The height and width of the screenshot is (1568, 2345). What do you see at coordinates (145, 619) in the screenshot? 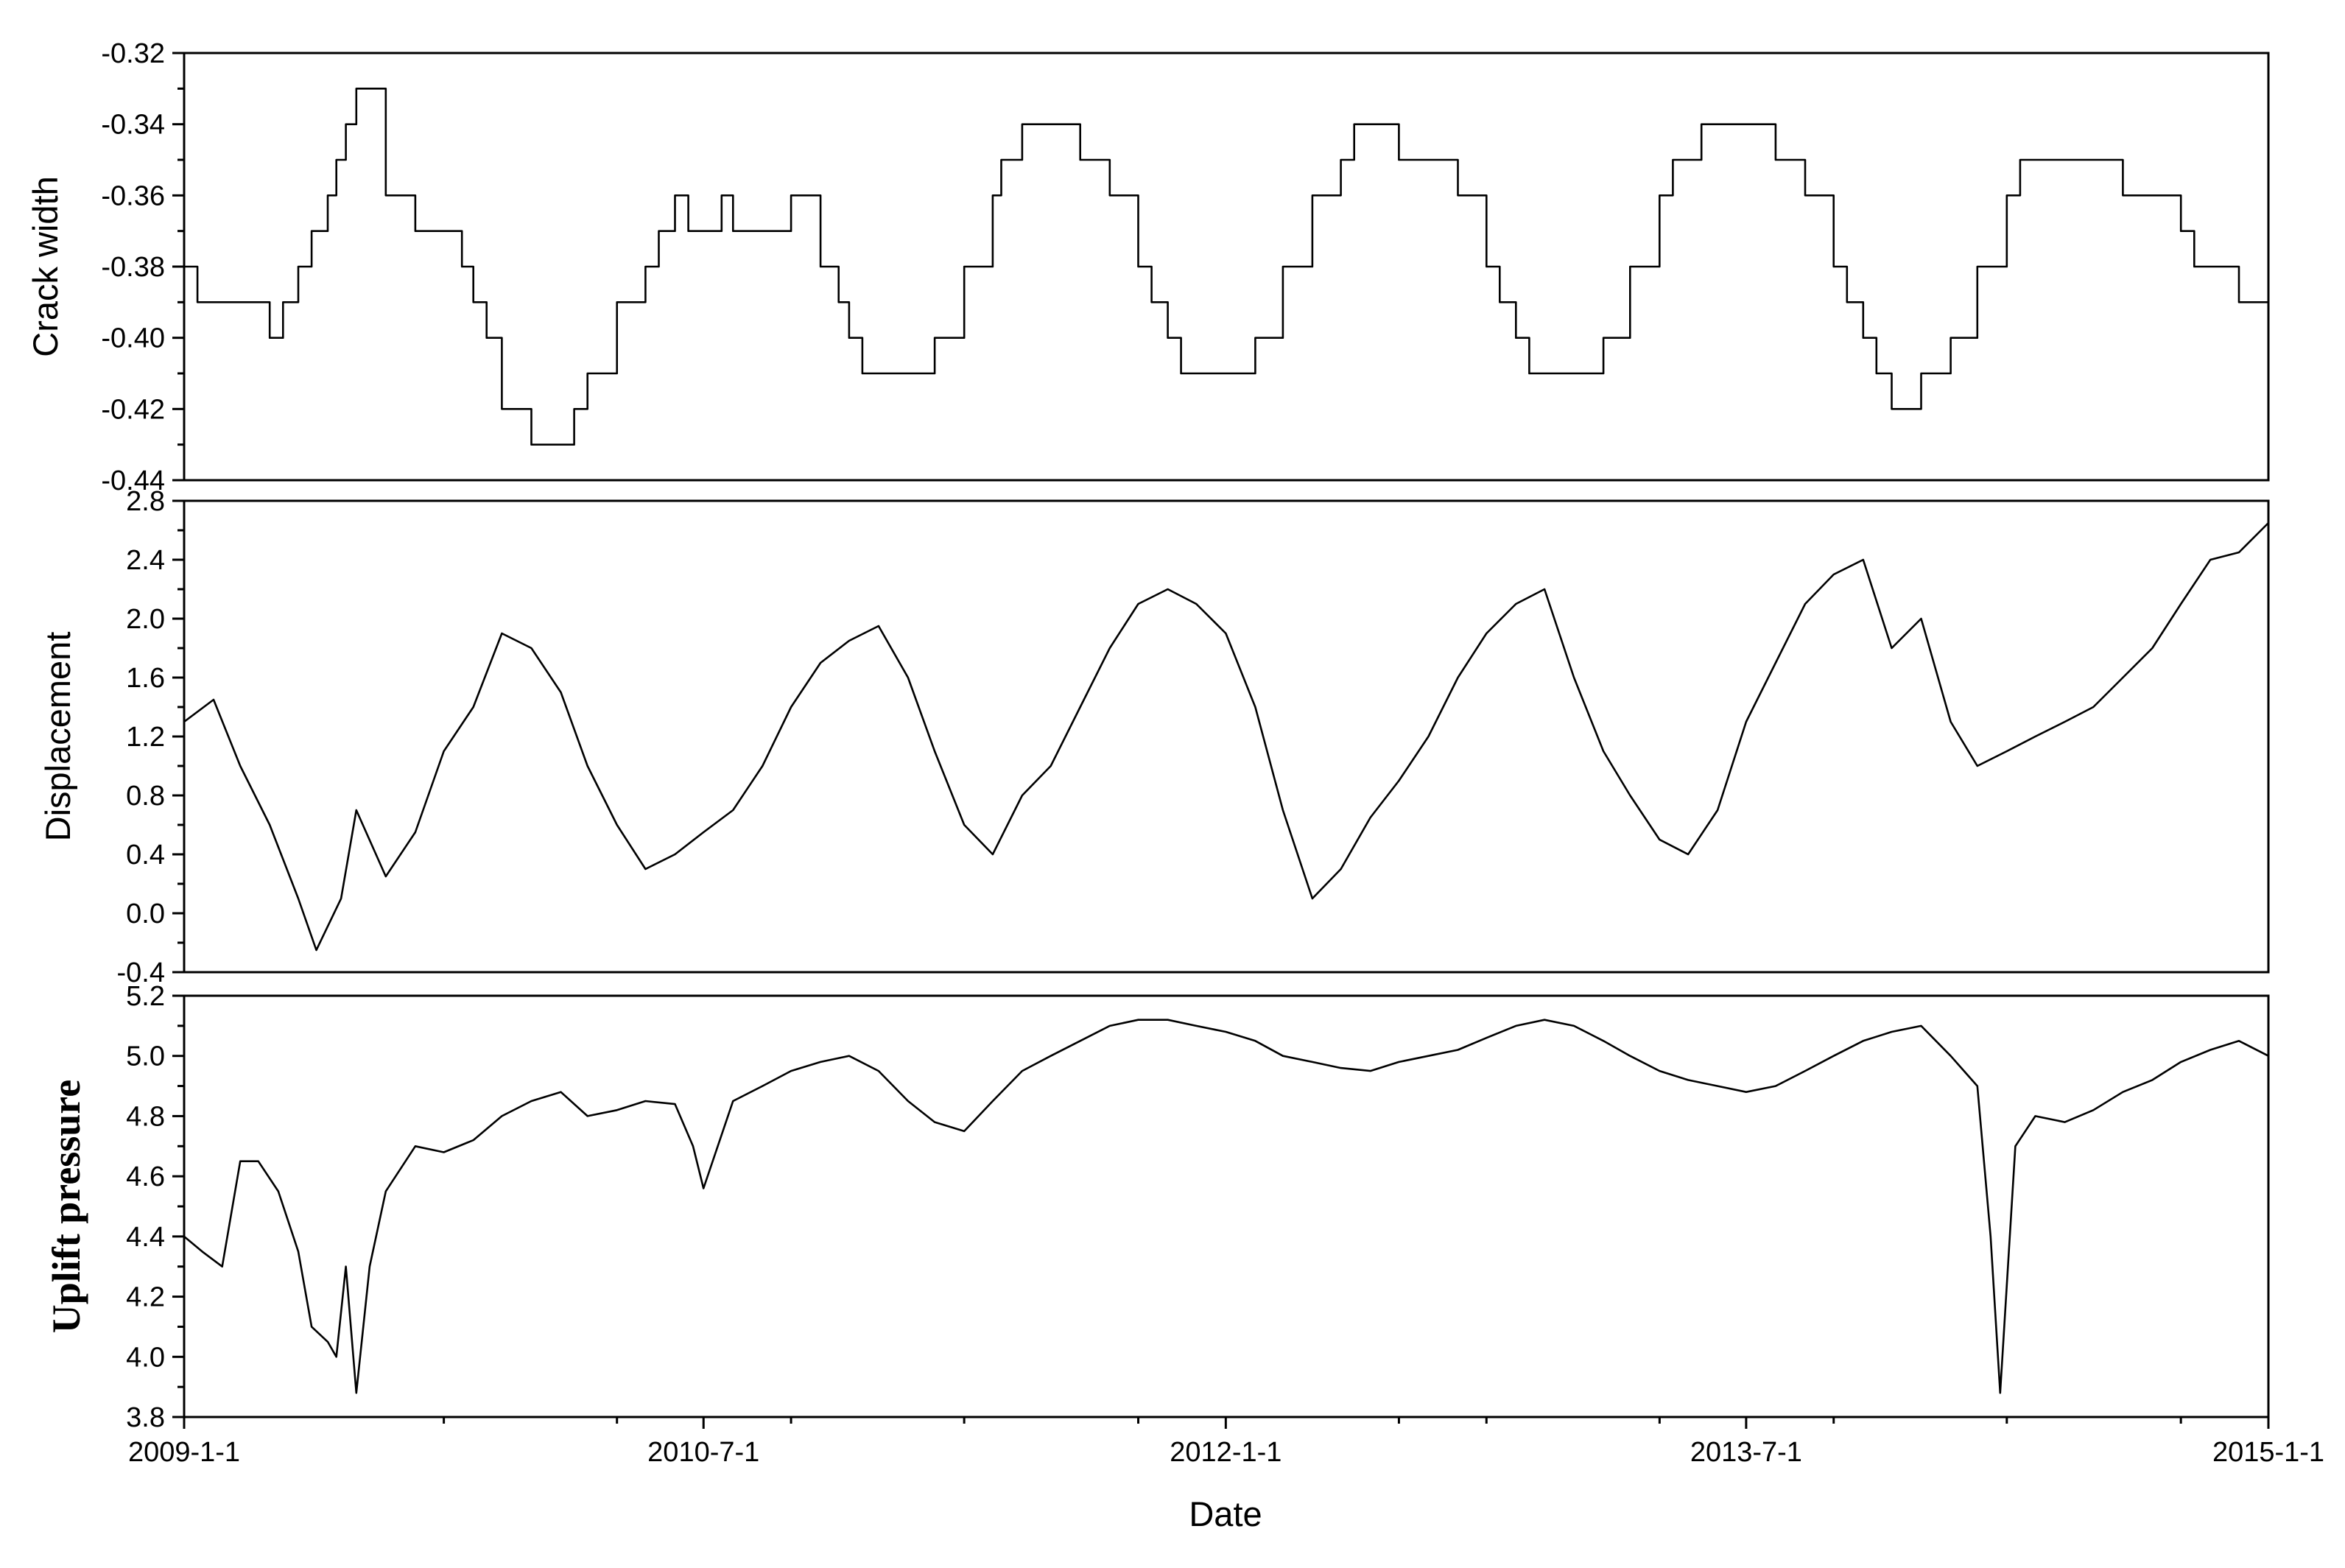
I see `y-tick-label: 2.0` at bounding box center [145, 619].